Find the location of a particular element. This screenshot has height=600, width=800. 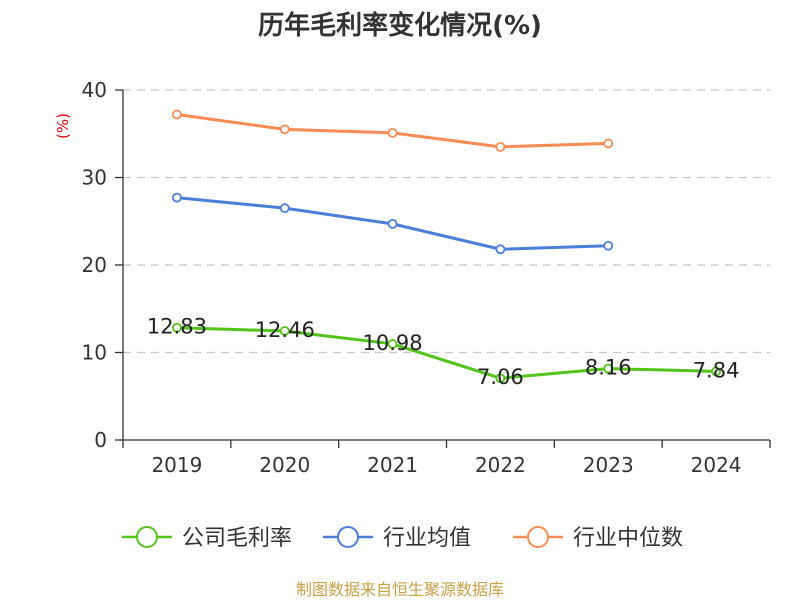

y-tick-label: 20 is located at coordinates (94, 265).